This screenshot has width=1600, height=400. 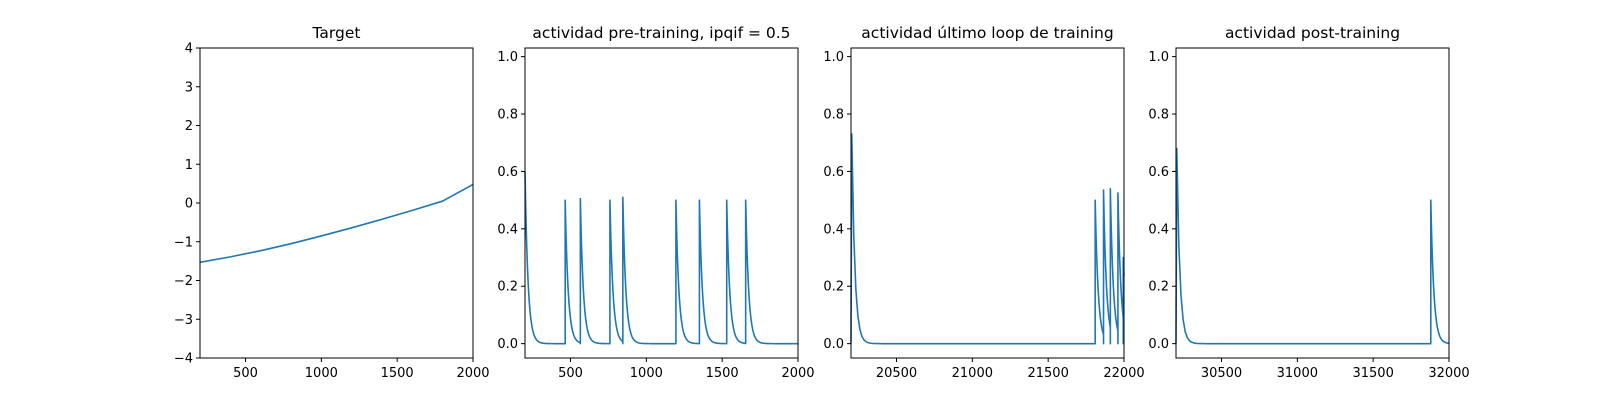 What do you see at coordinates (1047, 373) in the screenshot?
I see `x-tick-label: 21500` at bounding box center [1047, 373].